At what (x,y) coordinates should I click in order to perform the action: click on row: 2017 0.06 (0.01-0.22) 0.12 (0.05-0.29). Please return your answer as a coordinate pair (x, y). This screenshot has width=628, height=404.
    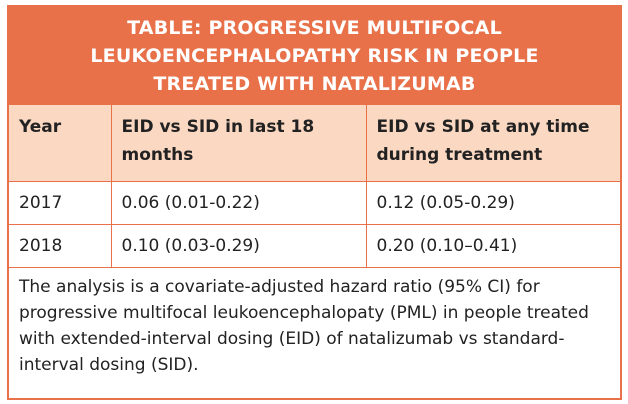
    Looking at the image, I should click on (314, 203).